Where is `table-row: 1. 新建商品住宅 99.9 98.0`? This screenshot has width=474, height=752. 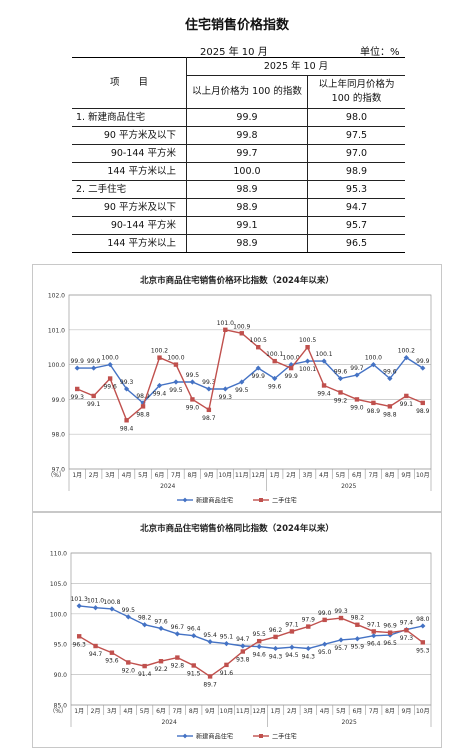
table-row: 1. 新建商品住宅 99.9 98.0 is located at coordinates (238, 117).